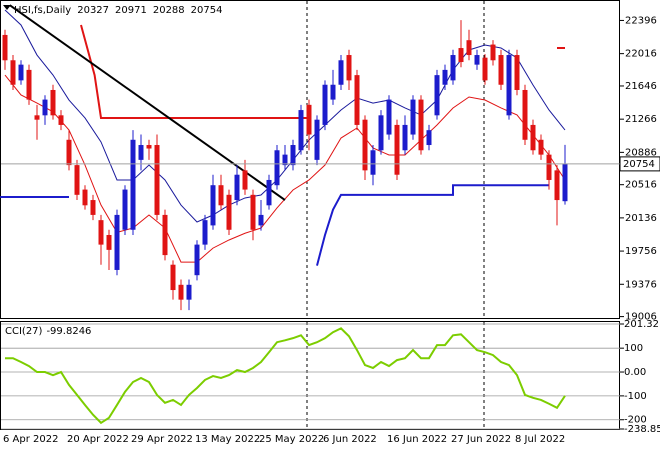 This screenshot has height=450, width=660. Describe the element at coordinates (635, 372) in the screenshot. I see `y-tick-label: 0.00` at that location.